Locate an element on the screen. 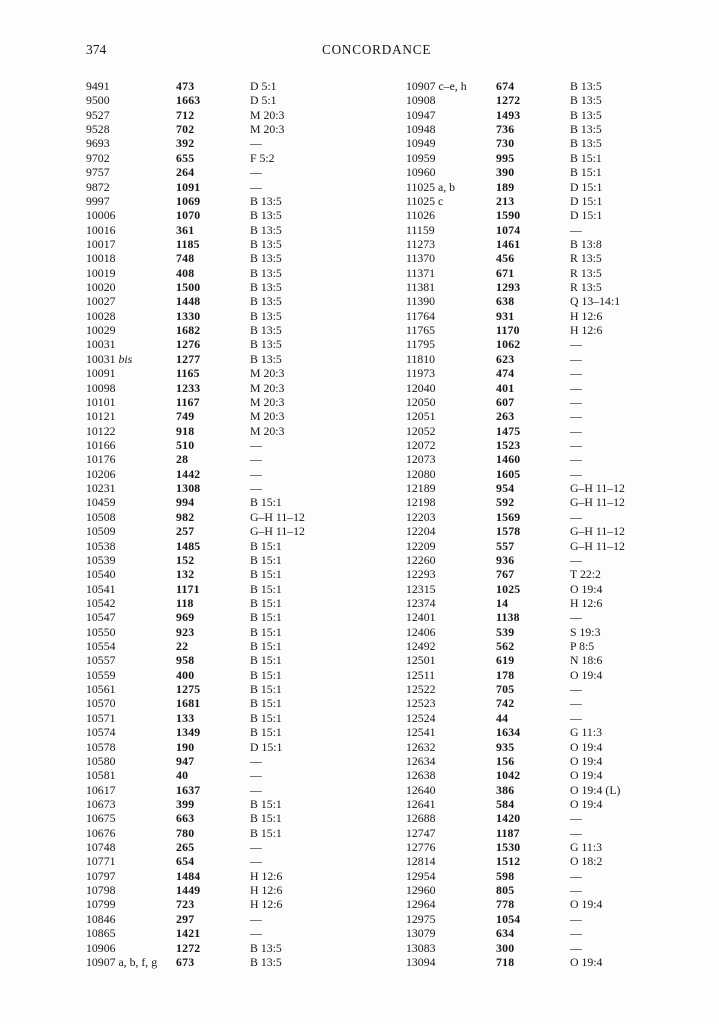 Image resolution: width=719 pixels, height=1024 pixels. table-row: 10906 1272 B 13:5 is located at coordinates (238, 948).